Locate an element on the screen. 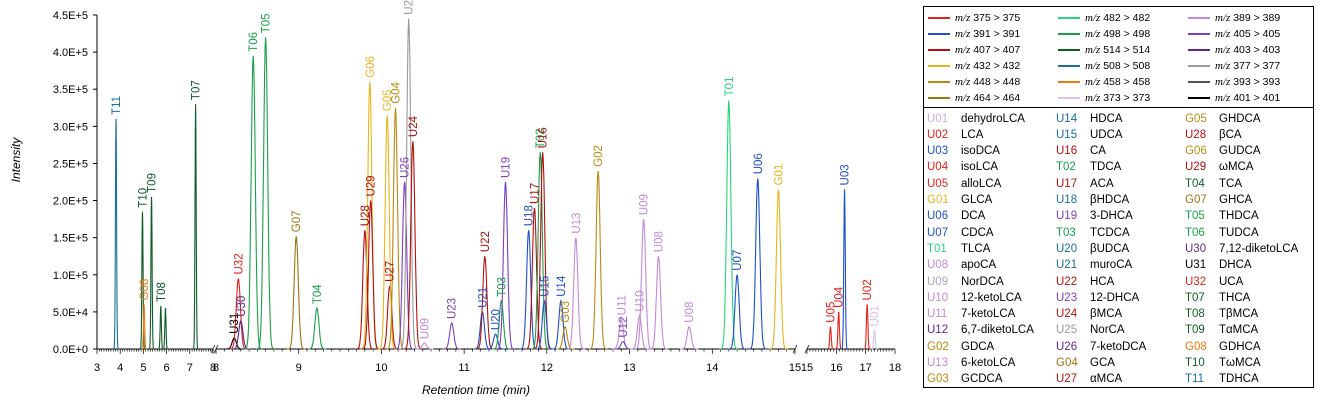 The height and width of the screenshot is (402, 1320). peak-label: U06 is located at coordinates (759, 163).